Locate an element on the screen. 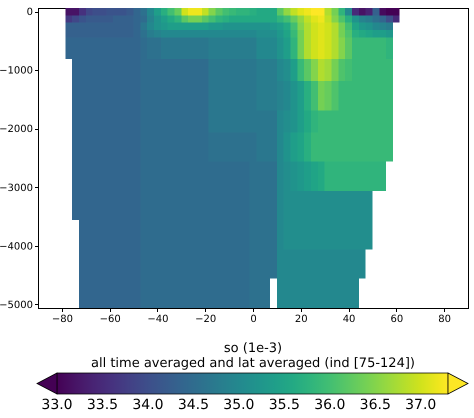  y-tick-label: −4000 is located at coordinates (16, 246).